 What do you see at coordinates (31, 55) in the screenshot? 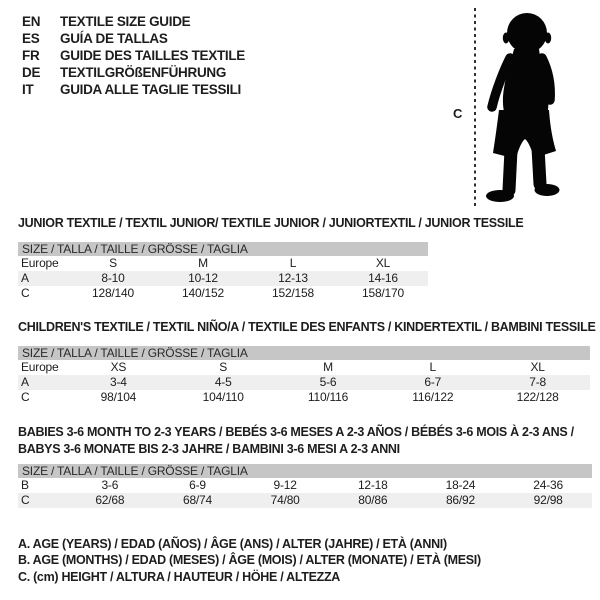
I see `language-code: FR` at bounding box center [31, 55].